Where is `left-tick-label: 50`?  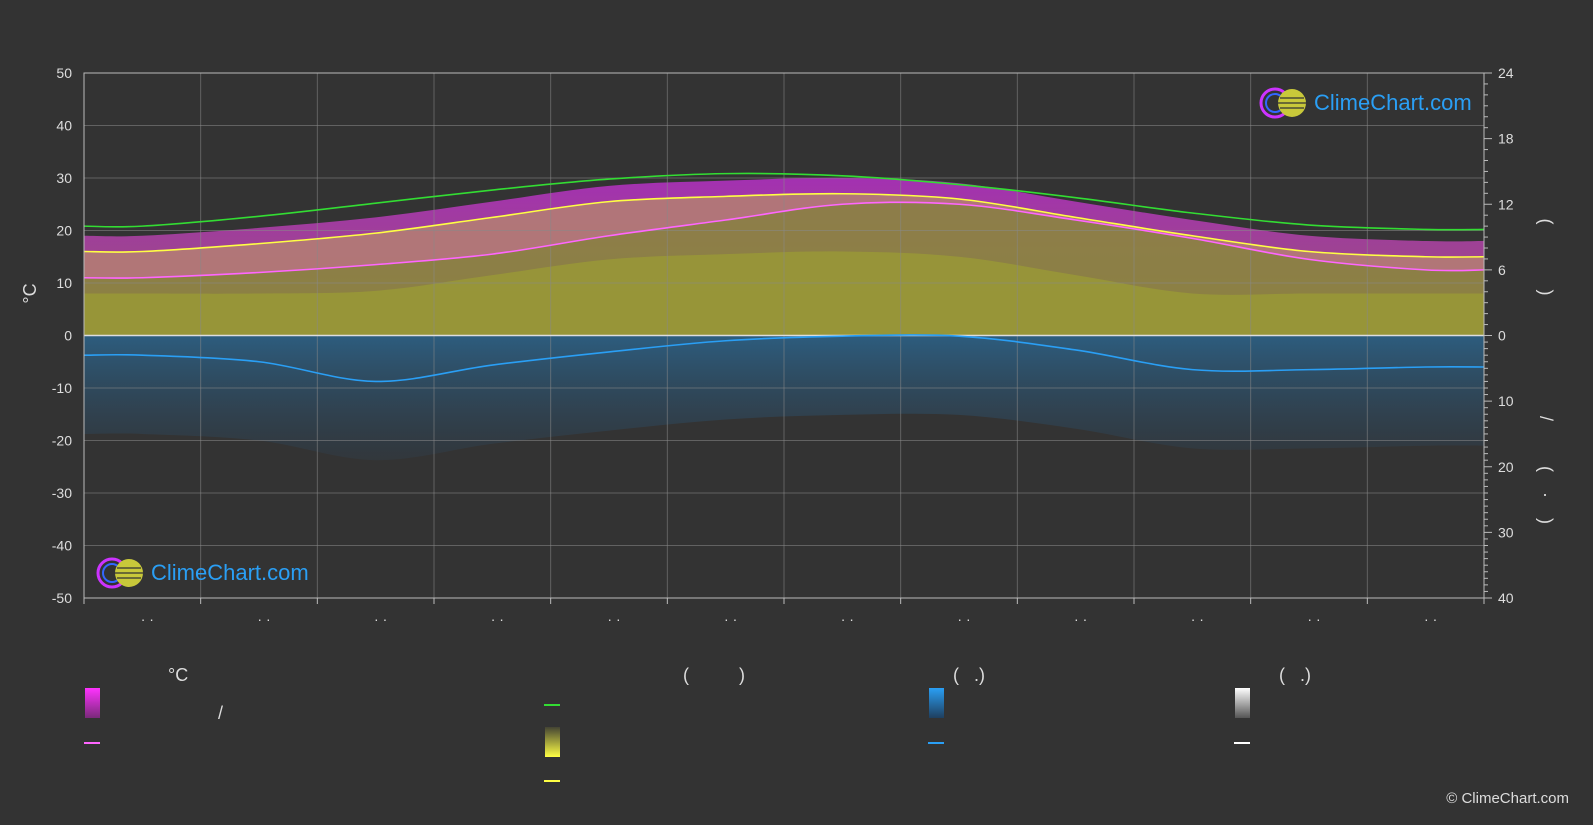 left-tick-label: 50 is located at coordinates (64, 73).